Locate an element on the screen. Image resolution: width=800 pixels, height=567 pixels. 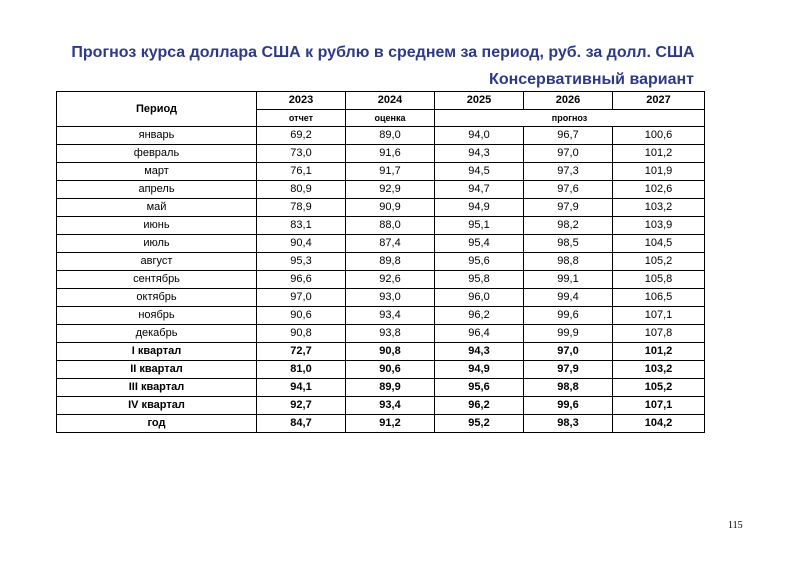
rate-cell: 91,7 is located at coordinates (390, 171).